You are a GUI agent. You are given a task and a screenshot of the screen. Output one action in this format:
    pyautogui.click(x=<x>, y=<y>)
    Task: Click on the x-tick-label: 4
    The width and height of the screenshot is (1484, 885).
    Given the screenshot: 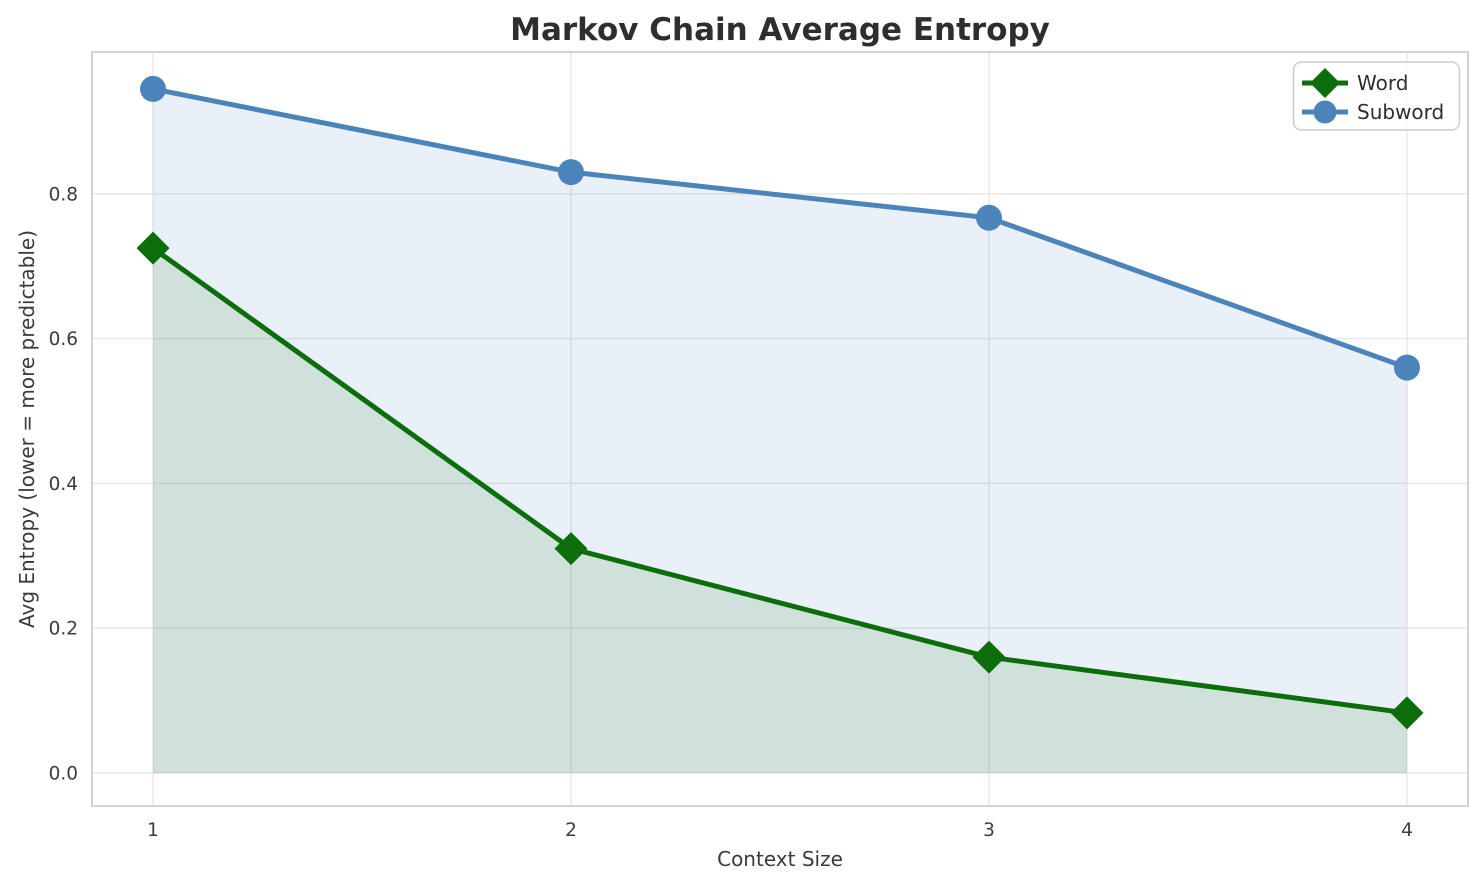 What is the action you would take?
    pyautogui.click(x=1407, y=830)
    